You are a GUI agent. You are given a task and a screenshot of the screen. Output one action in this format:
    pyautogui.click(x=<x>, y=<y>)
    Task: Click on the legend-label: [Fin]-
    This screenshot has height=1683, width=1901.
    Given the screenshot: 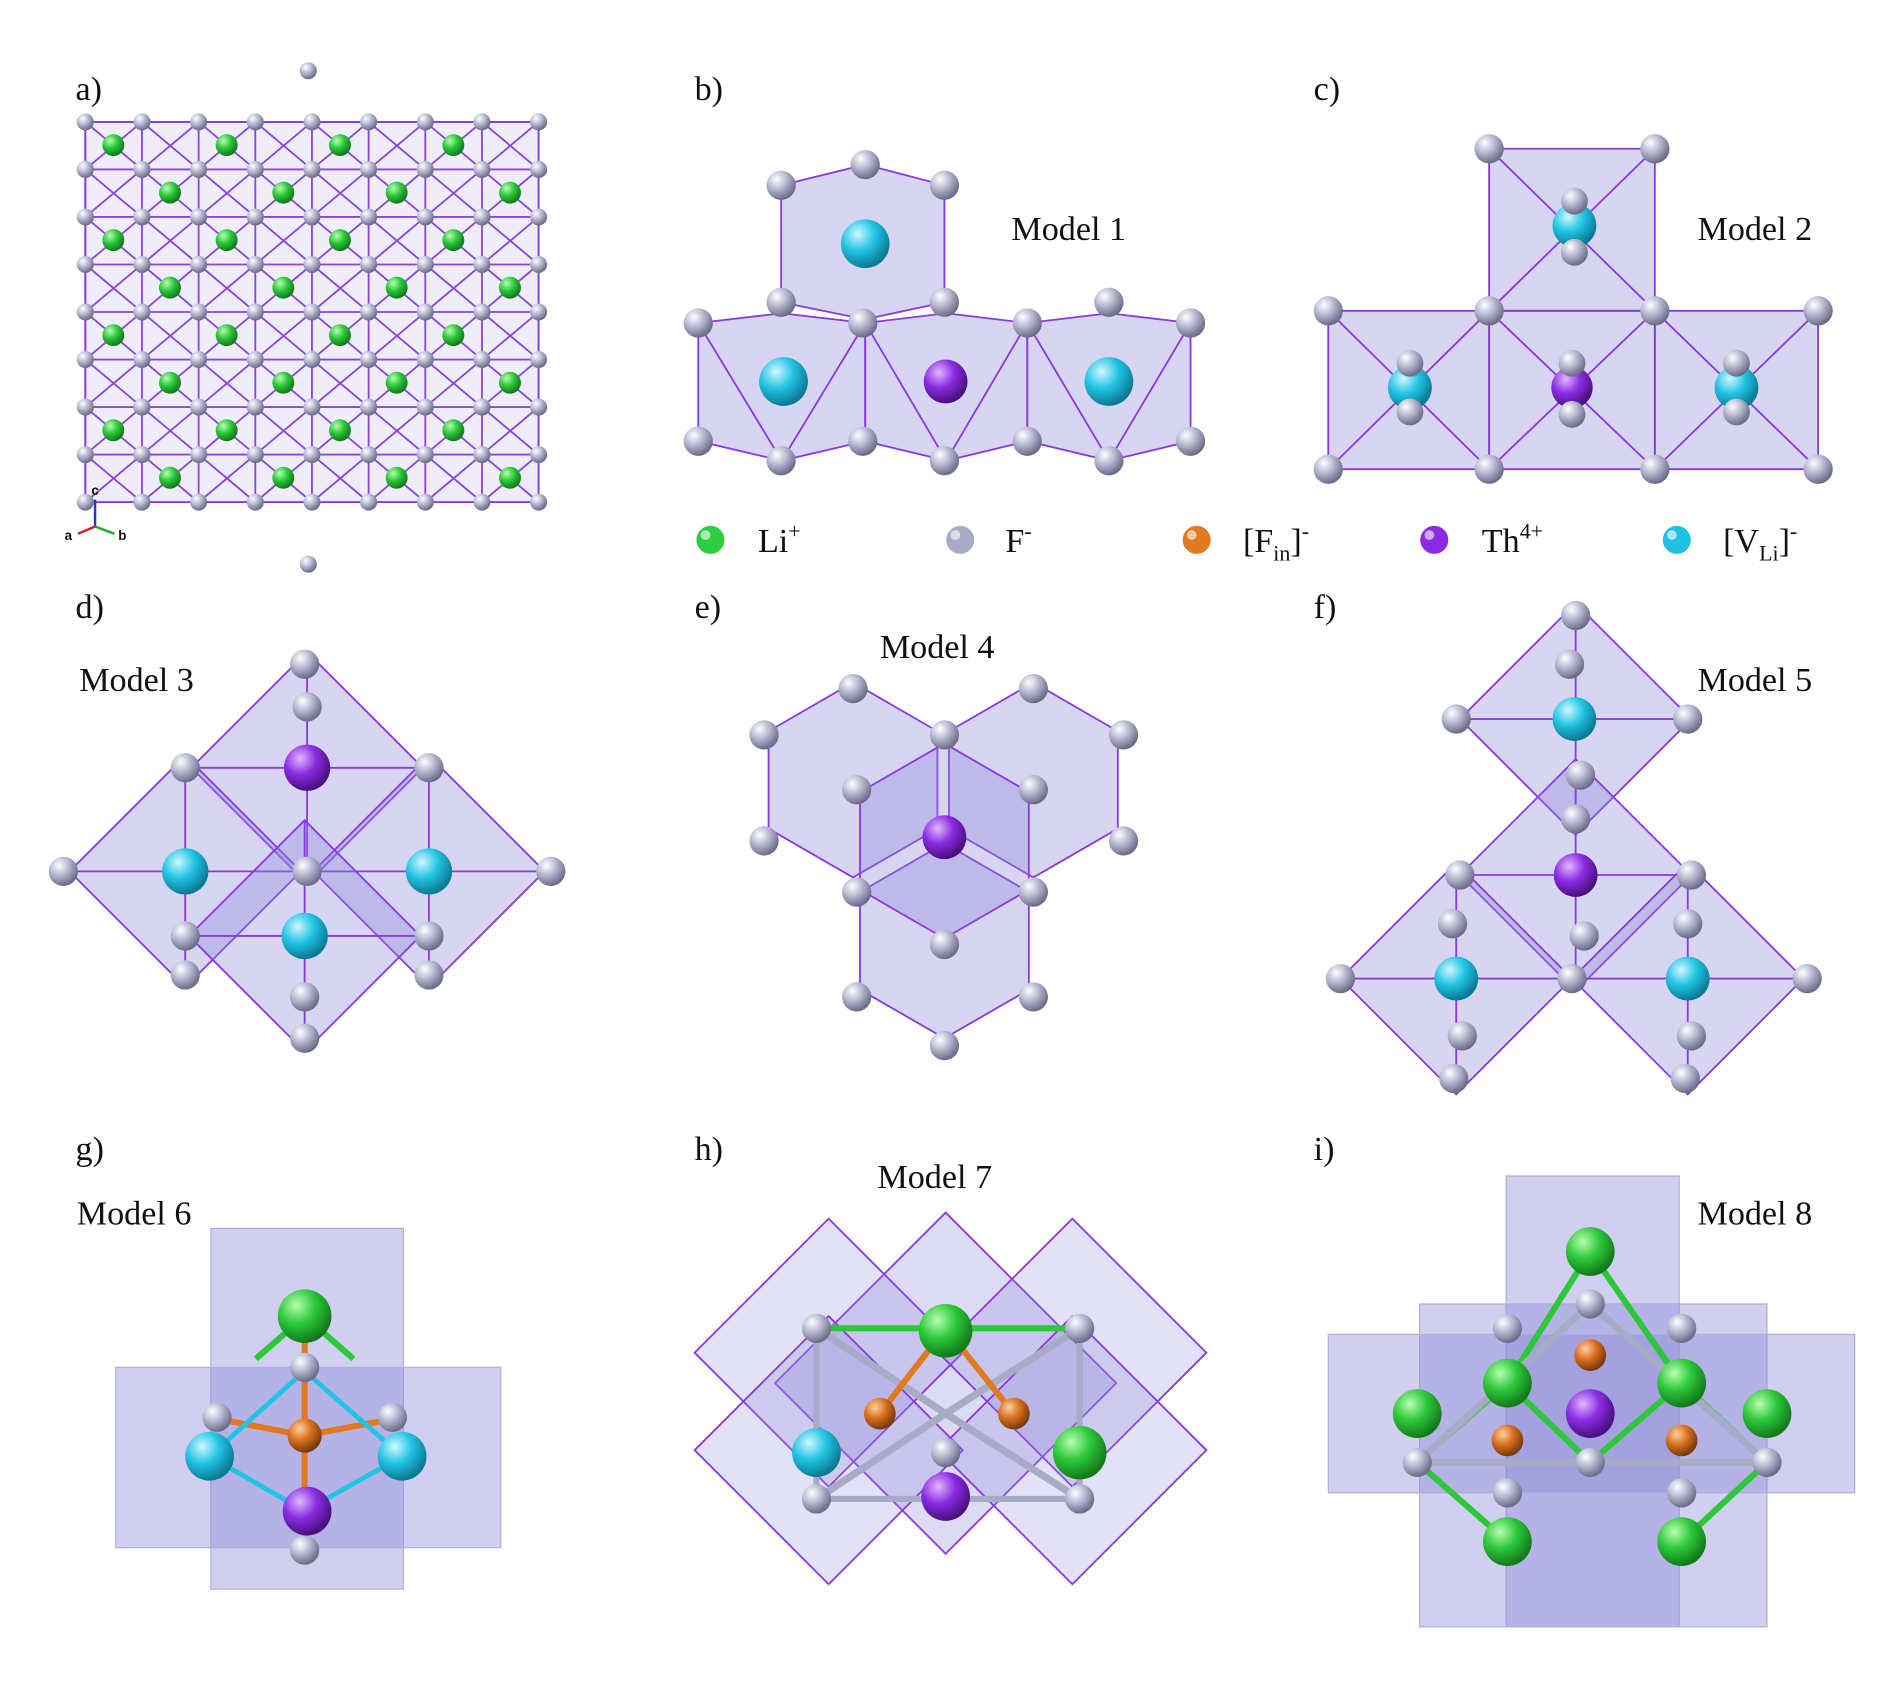 What is the action you would take?
    pyautogui.click(x=1276, y=542)
    